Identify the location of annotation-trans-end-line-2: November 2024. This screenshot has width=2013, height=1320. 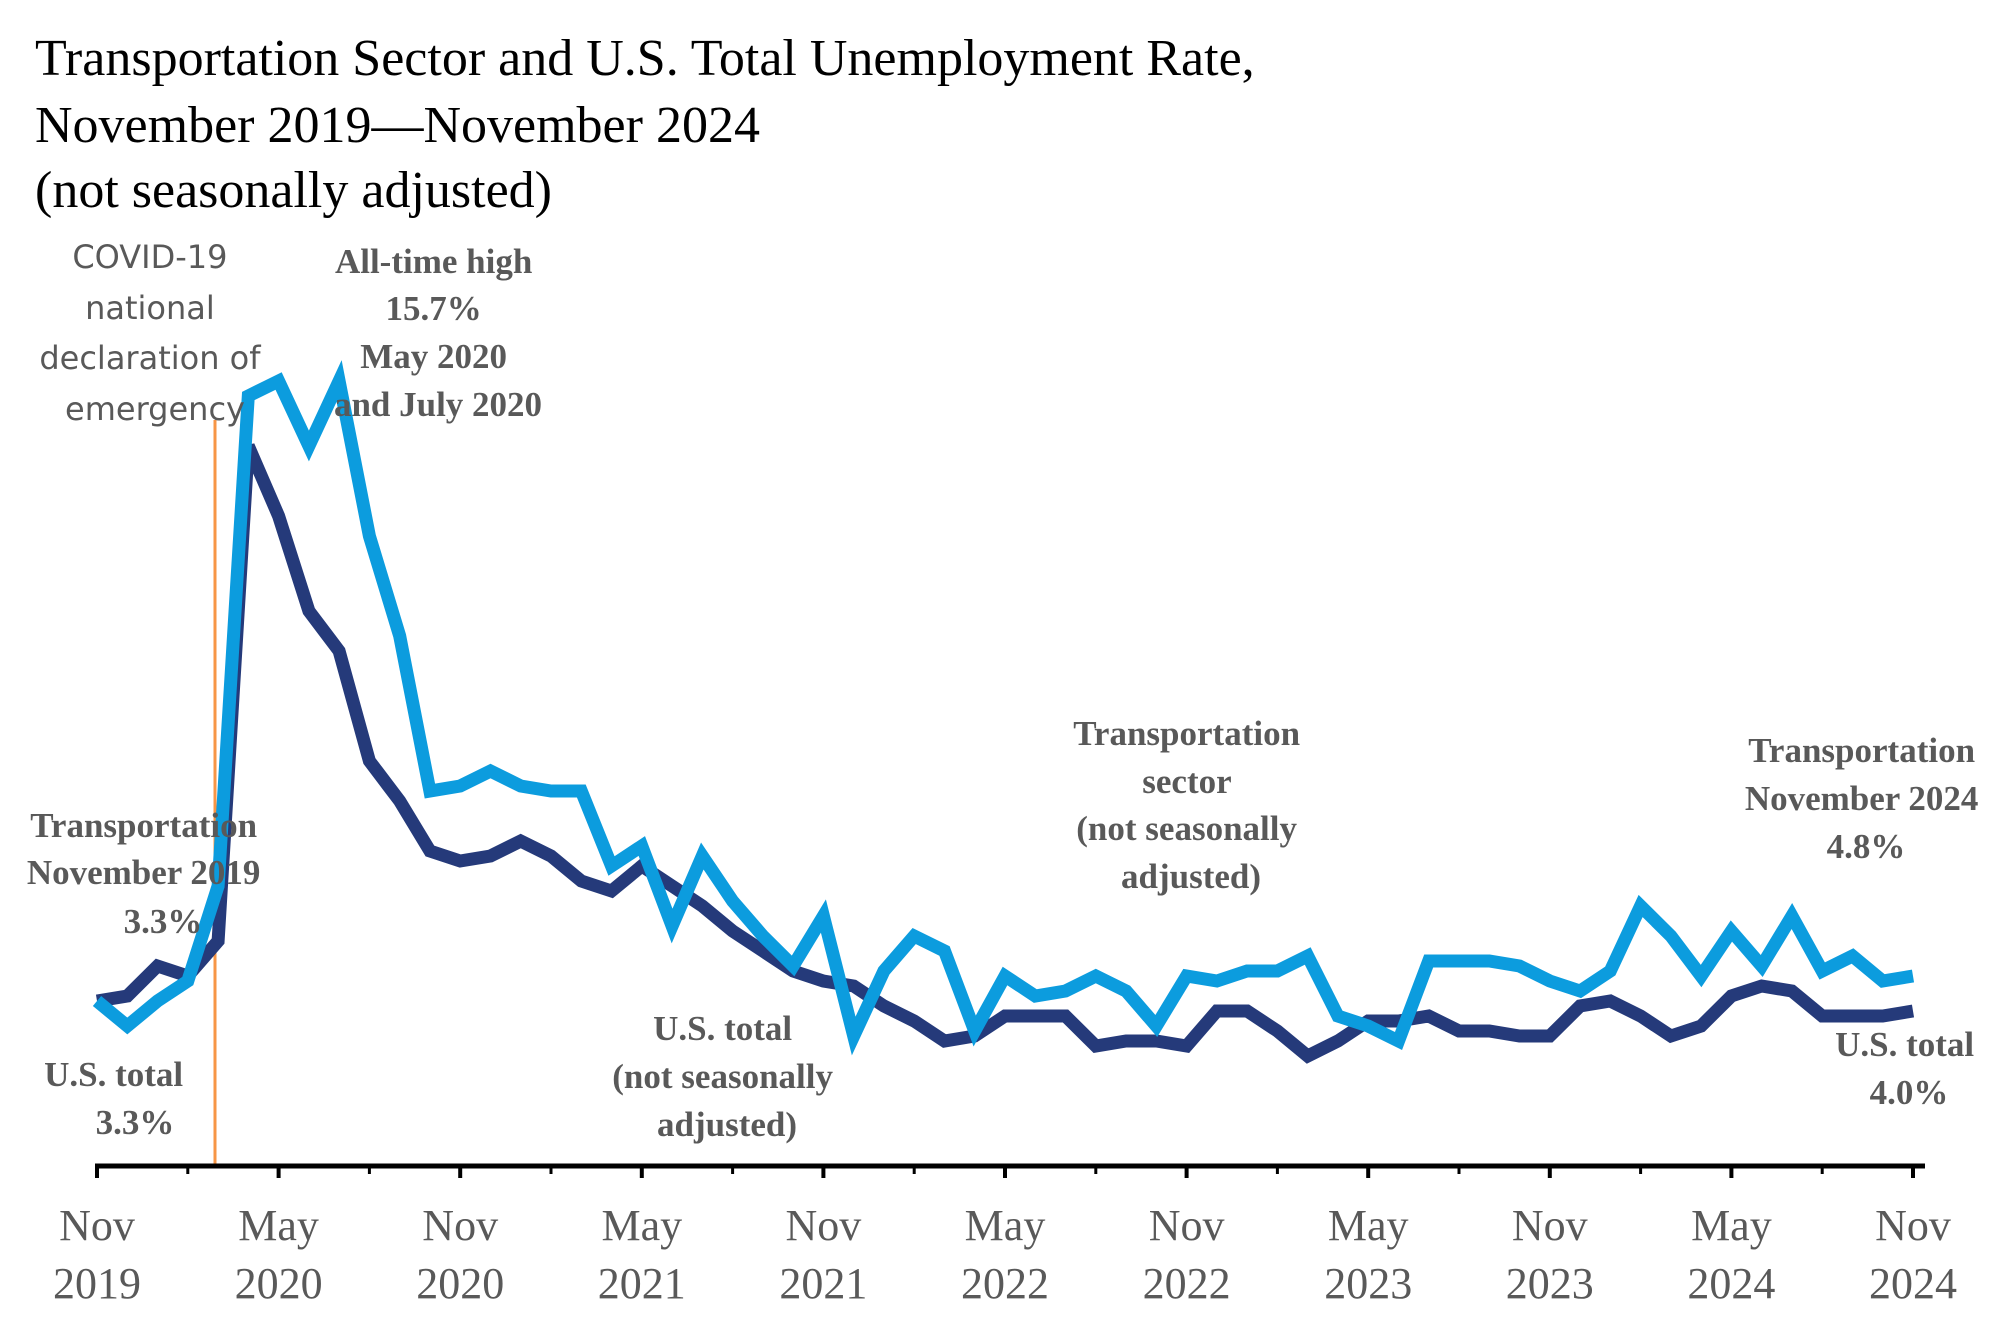
(1862, 798).